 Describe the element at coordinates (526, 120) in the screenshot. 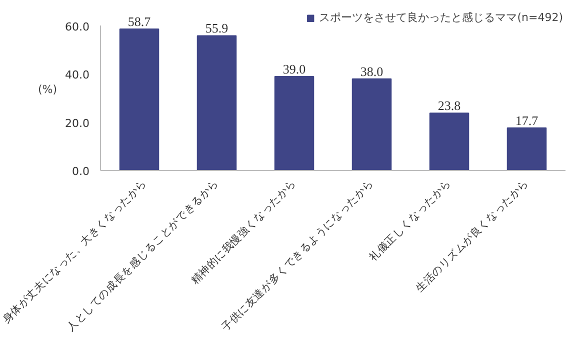

I see `text: 17.7` at that location.